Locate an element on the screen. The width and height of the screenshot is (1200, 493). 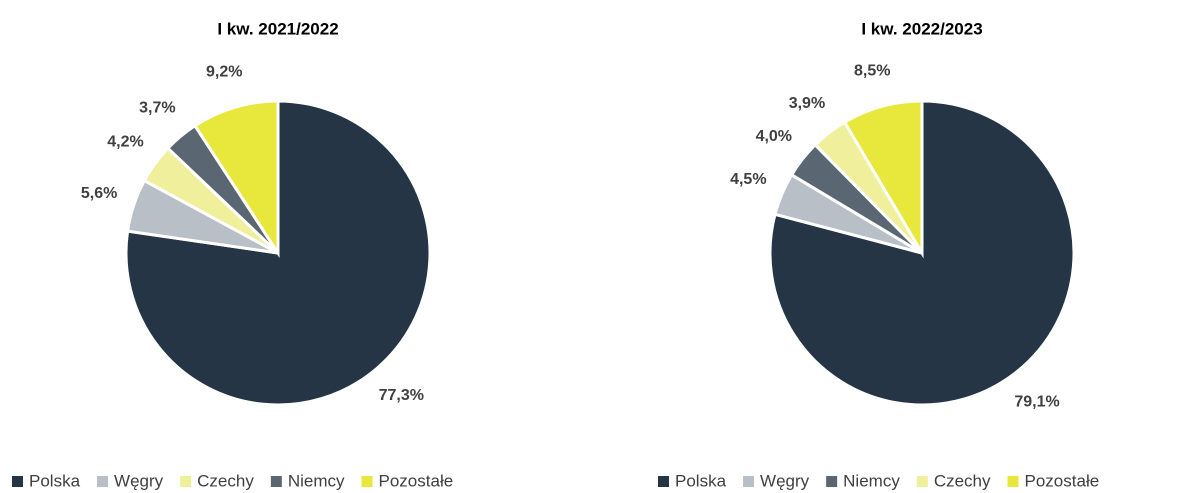
data-label: 3,7% is located at coordinates (157, 107).